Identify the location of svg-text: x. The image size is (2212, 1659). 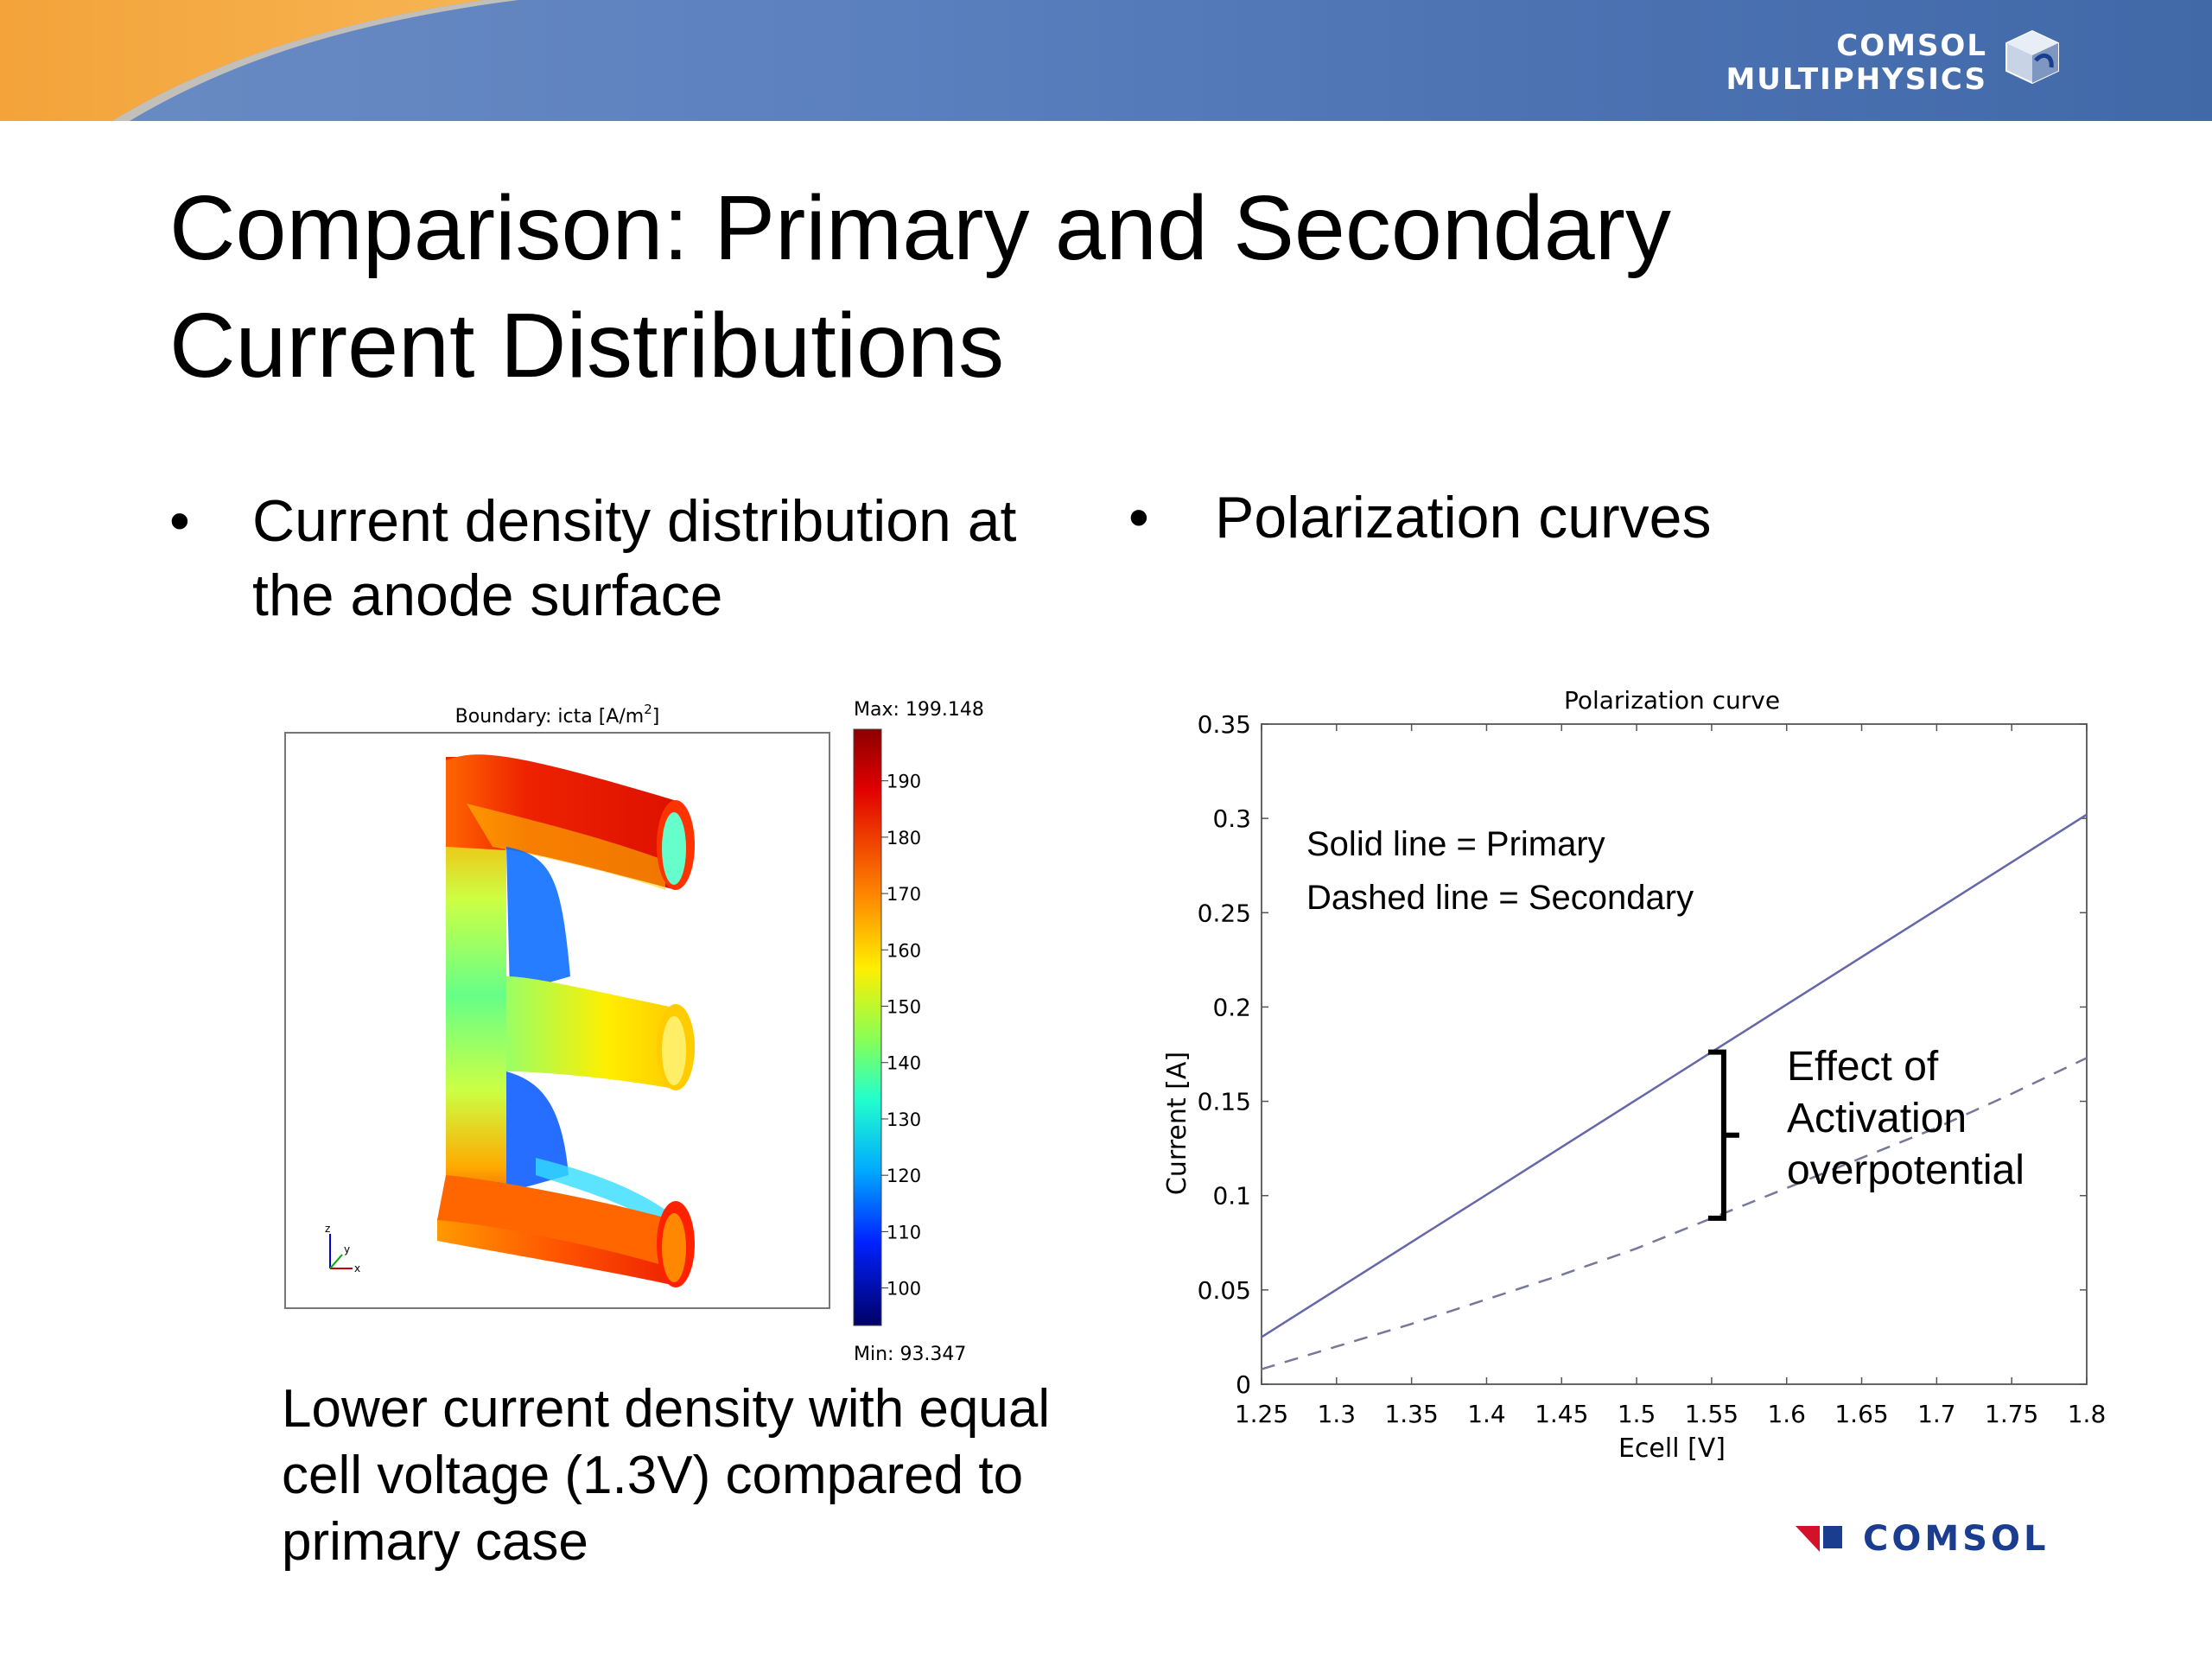
(357, 1268).